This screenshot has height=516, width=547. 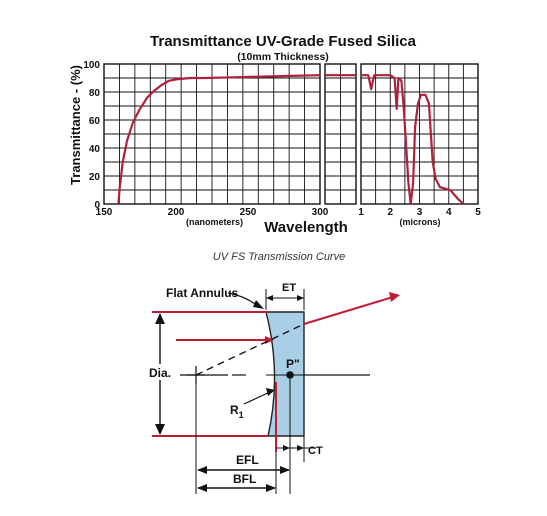 I want to click on panel-ir: 1 2 3 4 5, so click(x=419, y=140).